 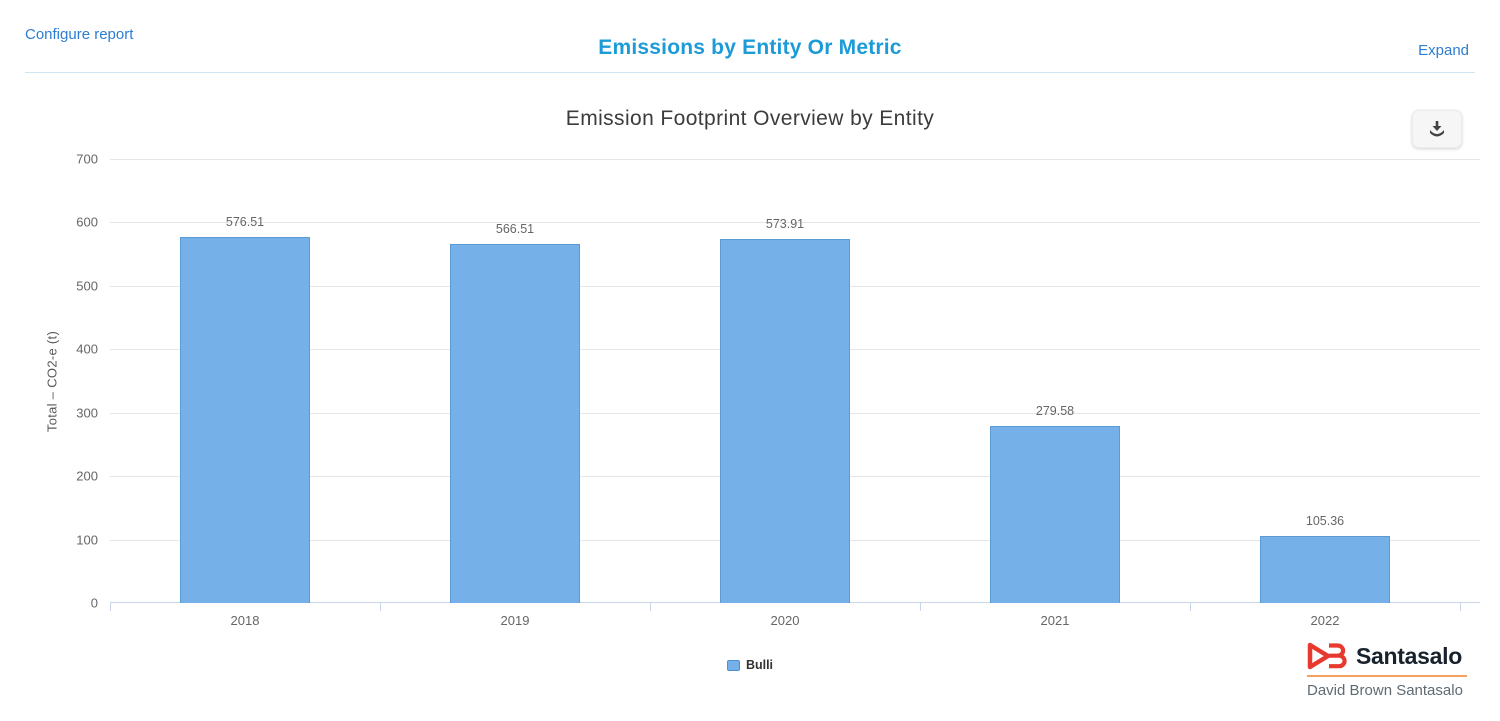 I want to click on chart-title: Emission Footprint Overview by Entity, so click(x=750, y=118).